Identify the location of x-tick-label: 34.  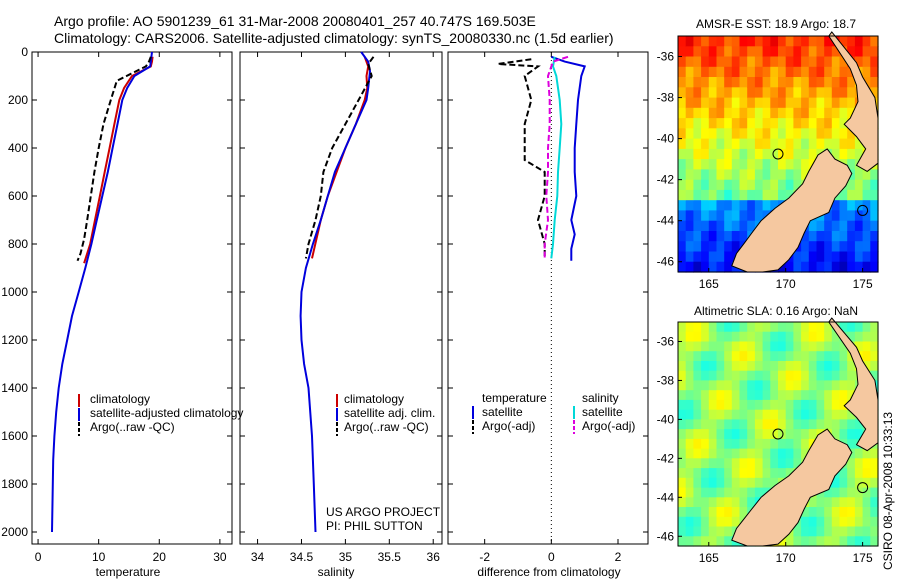
(258, 557).